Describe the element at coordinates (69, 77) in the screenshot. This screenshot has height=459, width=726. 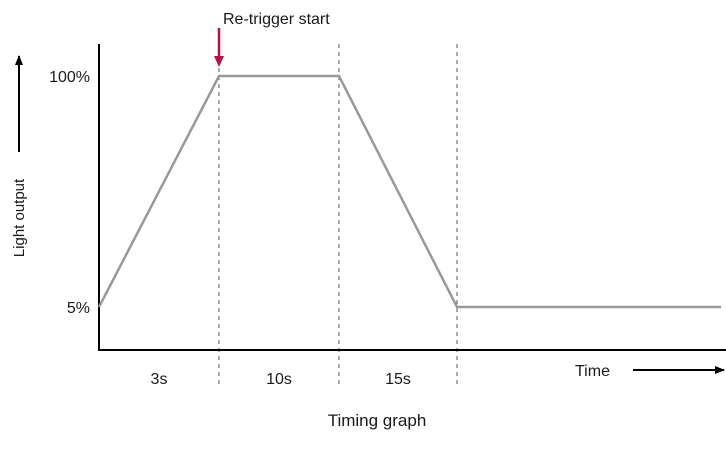
I see `y-tick-label: 100%` at that location.